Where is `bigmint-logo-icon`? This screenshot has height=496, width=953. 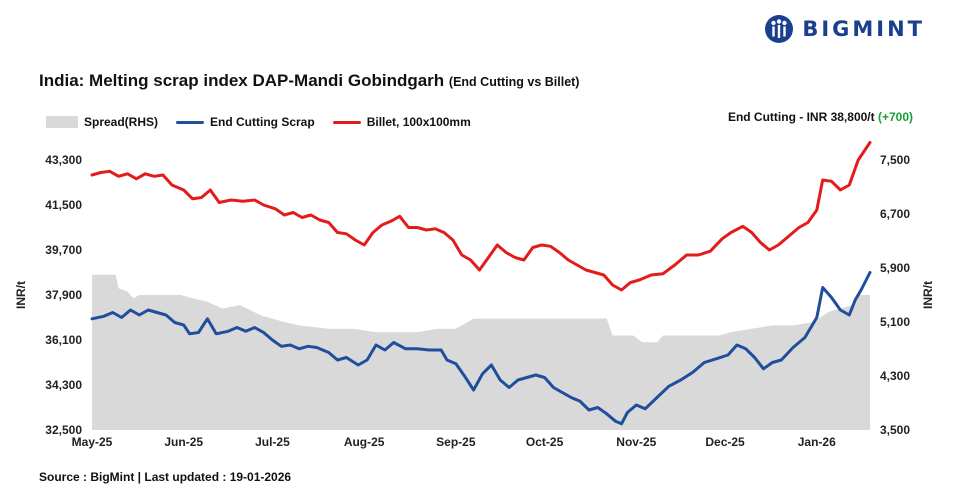 bigmint-logo-icon is located at coordinates (779, 29).